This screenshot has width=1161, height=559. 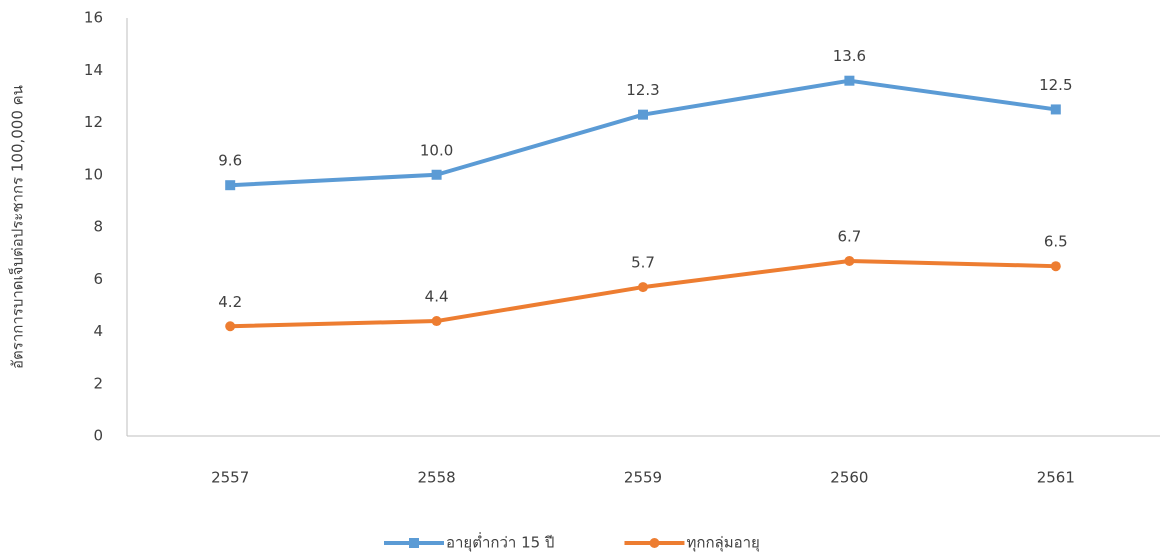 I want to click on data-label: 12.3, so click(x=642, y=90).